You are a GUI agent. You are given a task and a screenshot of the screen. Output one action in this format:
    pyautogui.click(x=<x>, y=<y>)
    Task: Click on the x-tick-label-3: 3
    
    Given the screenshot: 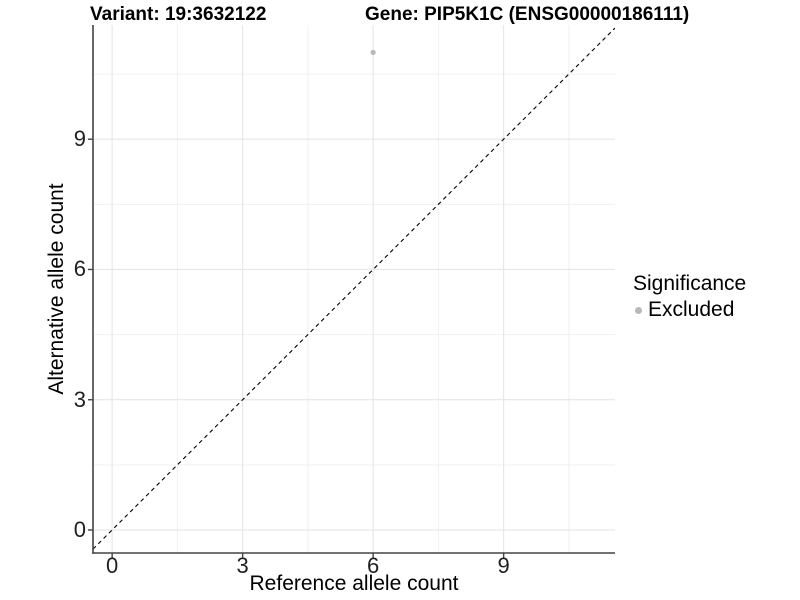 What is the action you would take?
    pyautogui.click(x=242, y=565)
    